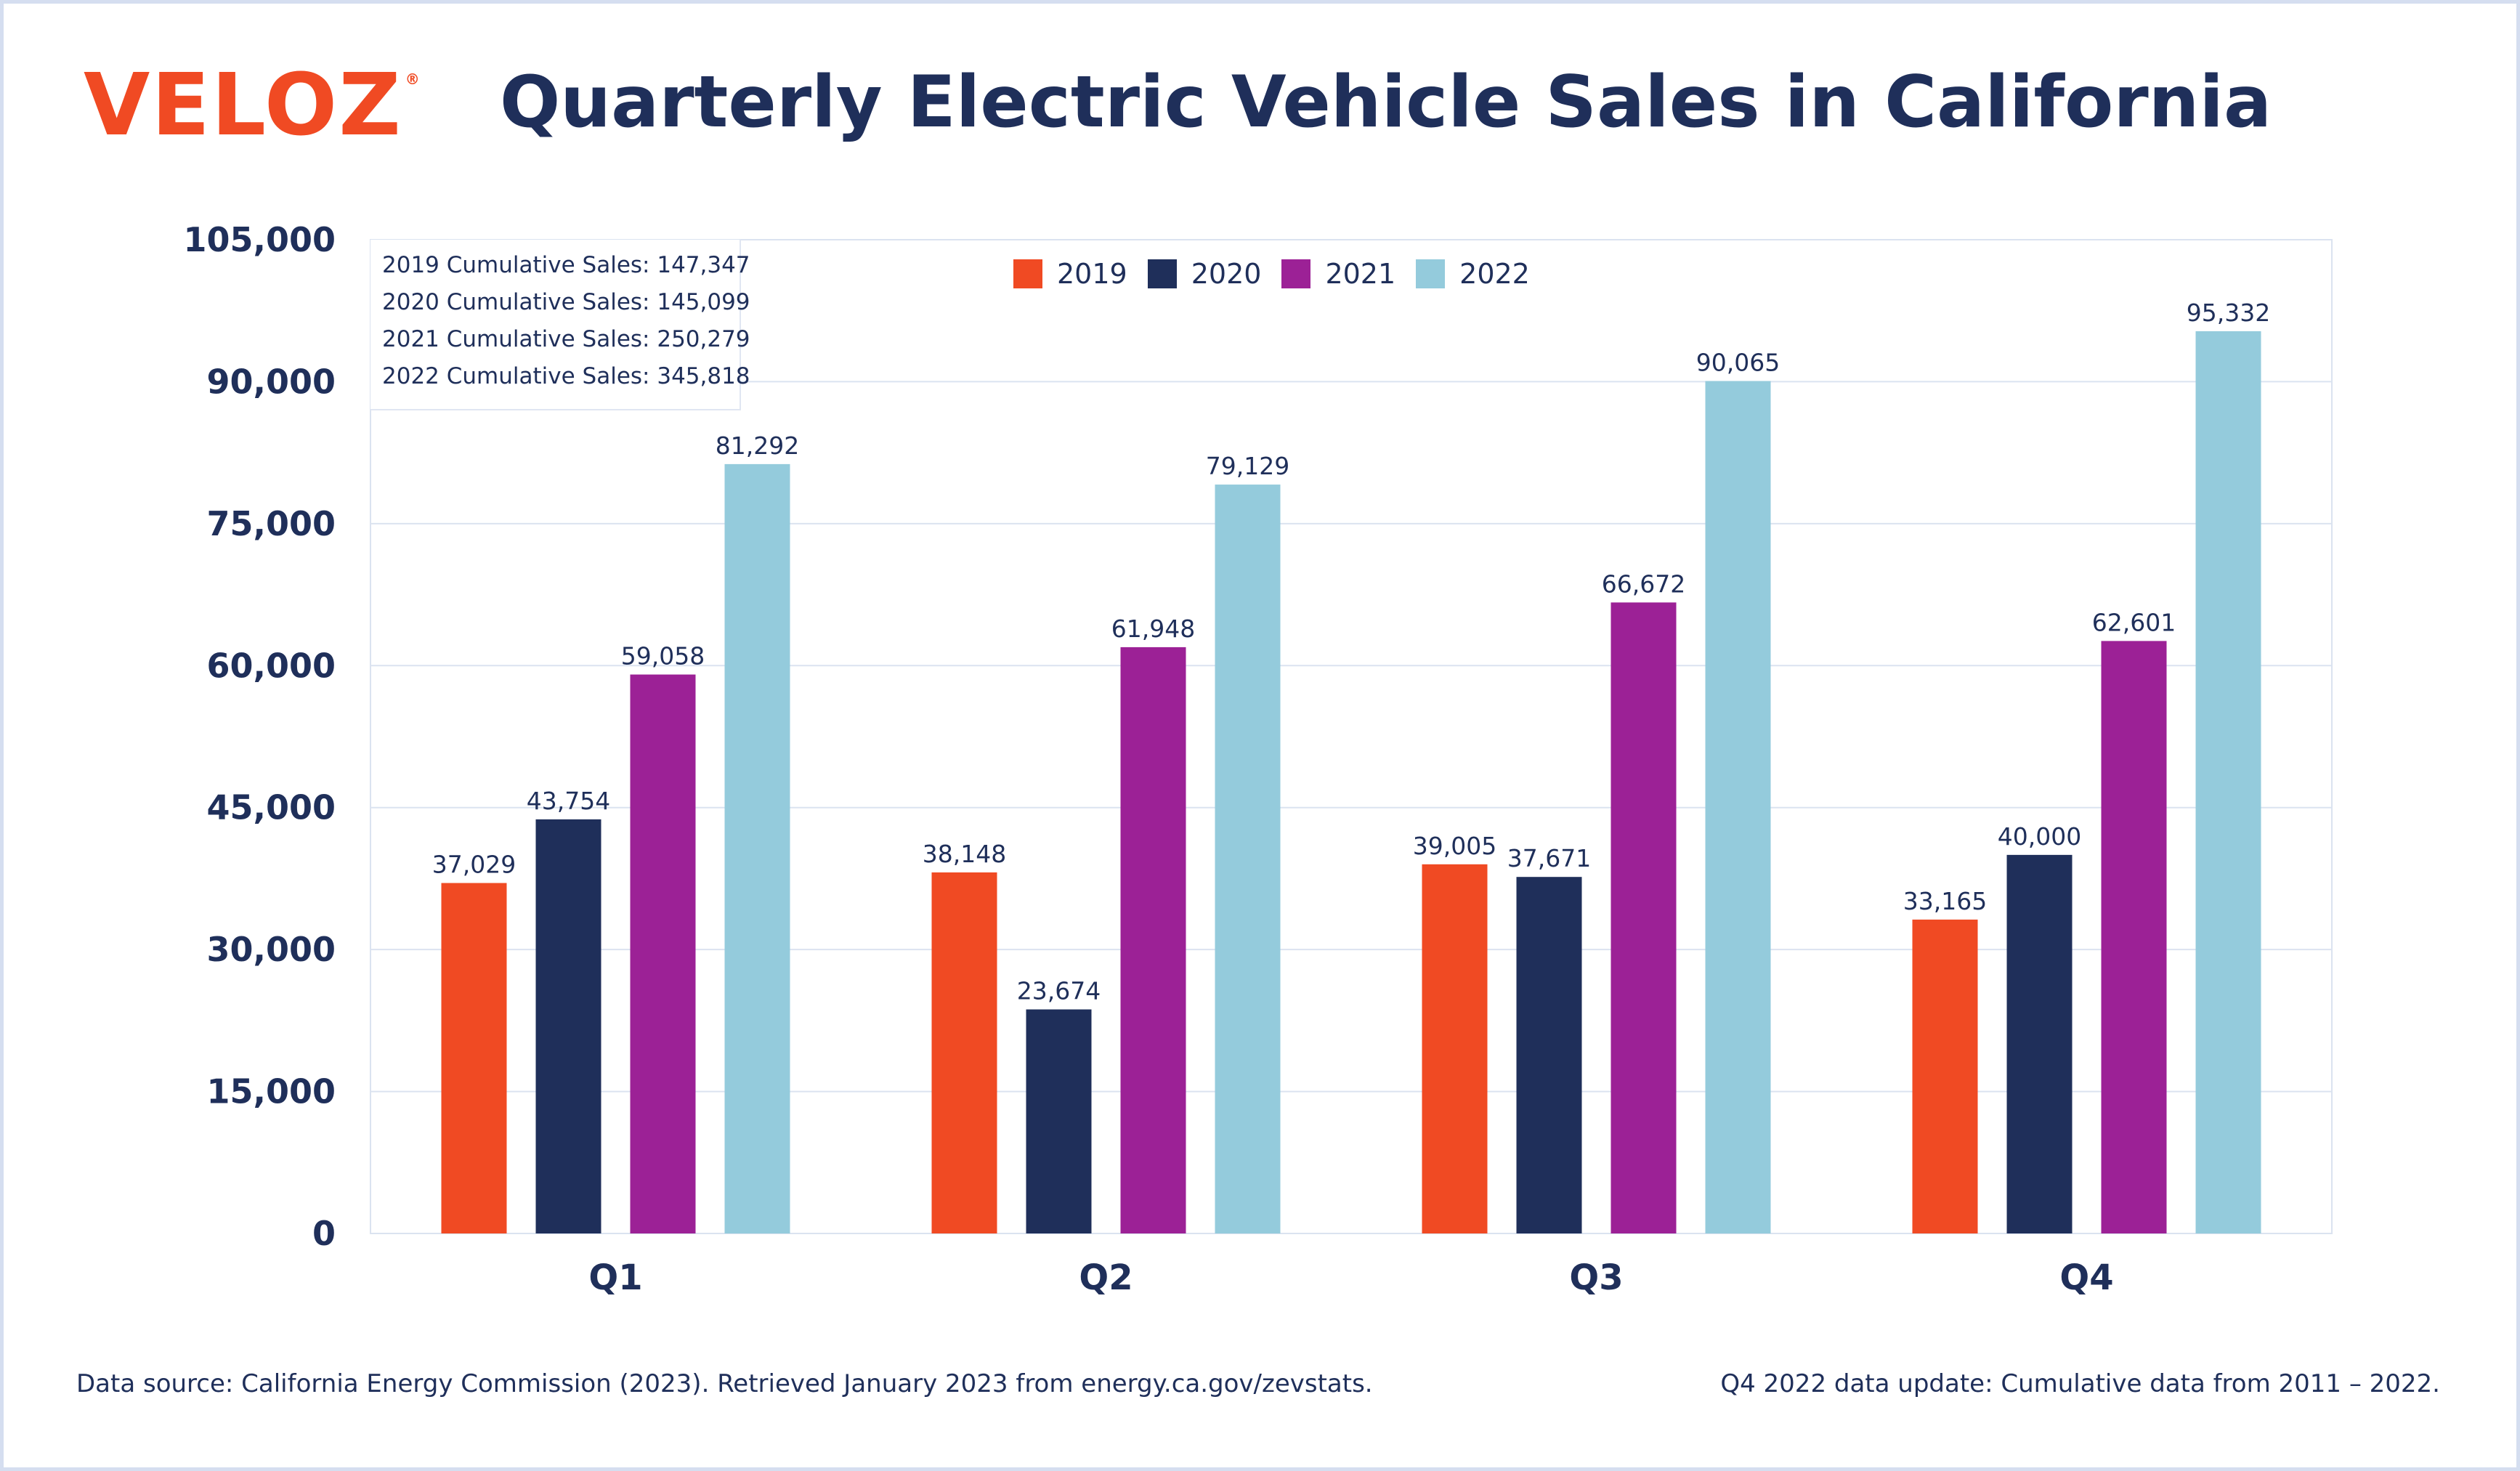  What do you see at coordinates (964, 854) in the screenshot?
I see `bar-data-label: 38,148` at bounding box center [964, 854].